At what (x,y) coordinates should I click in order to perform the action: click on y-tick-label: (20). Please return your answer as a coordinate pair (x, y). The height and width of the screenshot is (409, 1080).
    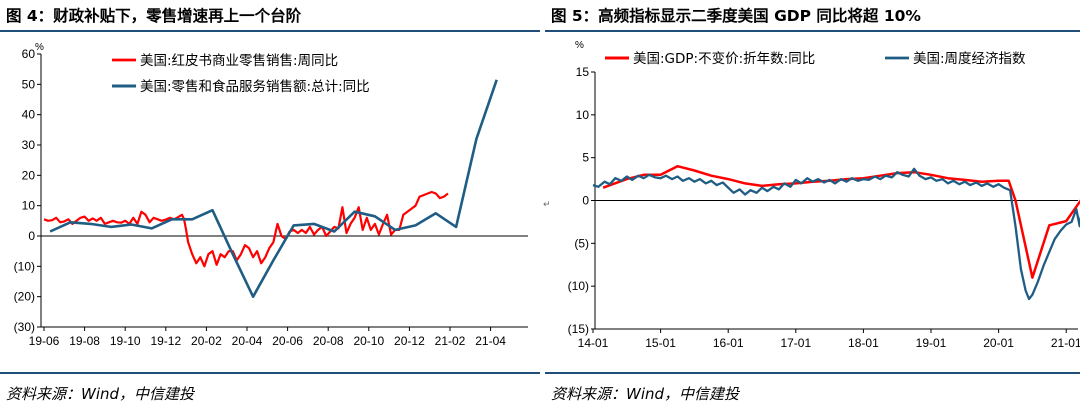
    Looking at the image, I should click on (24, 297).